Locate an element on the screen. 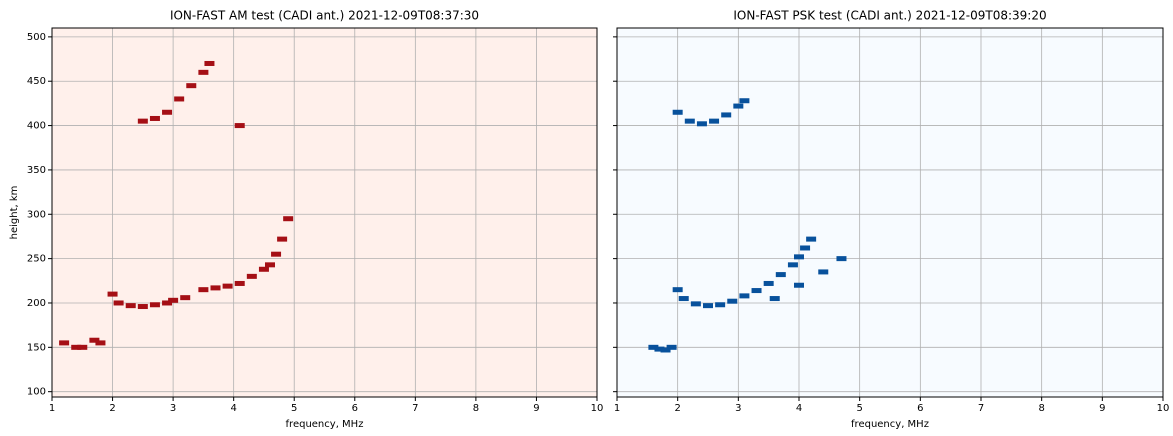  y-tick-label: 450 is located at coordinates (36, 81).